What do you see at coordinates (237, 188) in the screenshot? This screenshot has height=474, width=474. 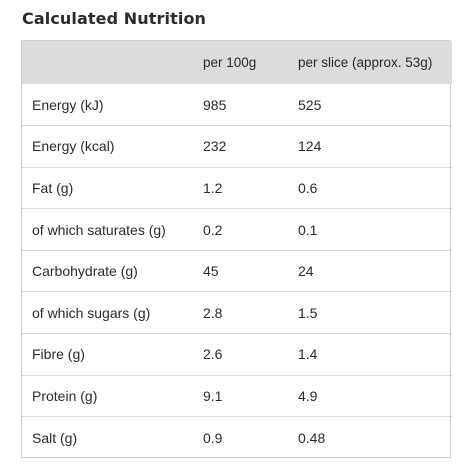 I see `table-row: Fat (g) 1.2 0.6` at bounding box center [237, 188].